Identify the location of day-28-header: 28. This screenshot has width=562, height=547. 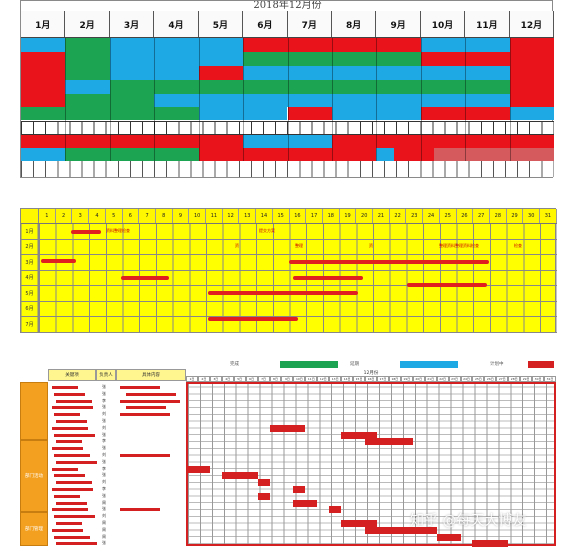
(498, 216).